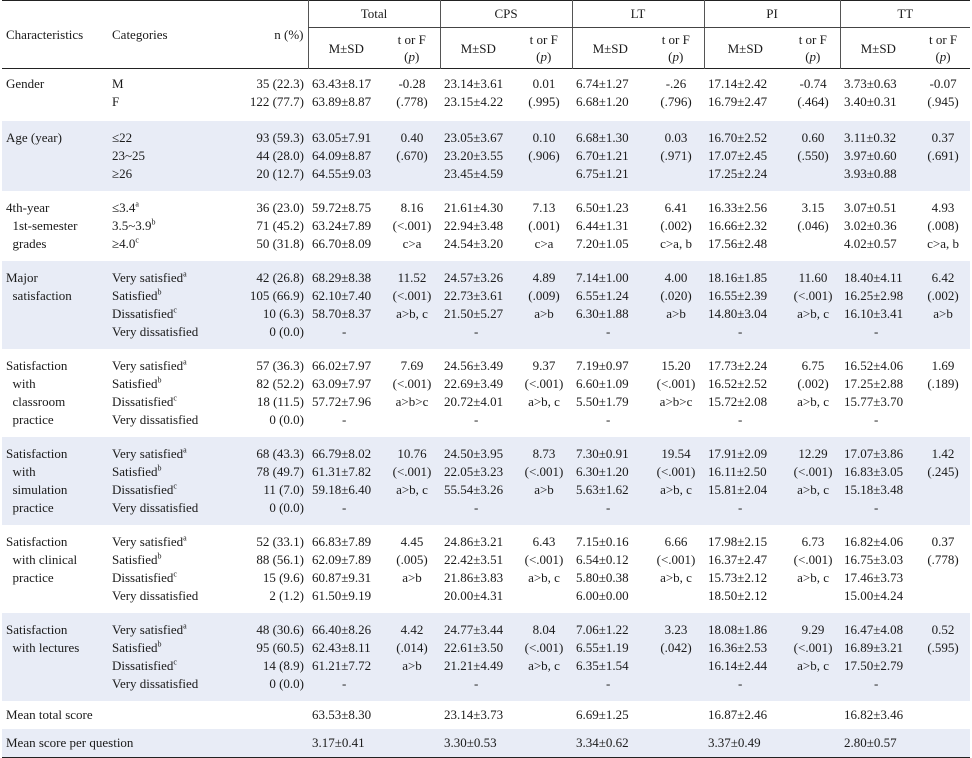 This screenshot has height=758, width=972. I want to click on category-superscript: c, so click(175, 310).